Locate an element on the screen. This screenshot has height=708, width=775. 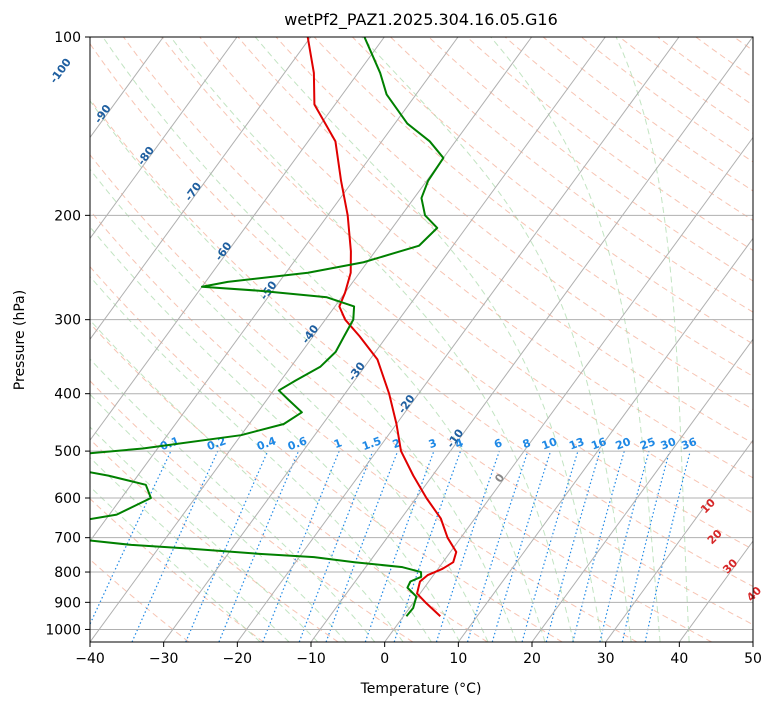
mixing-ratio-label: 1.5 is located at coordinates (371, 443).